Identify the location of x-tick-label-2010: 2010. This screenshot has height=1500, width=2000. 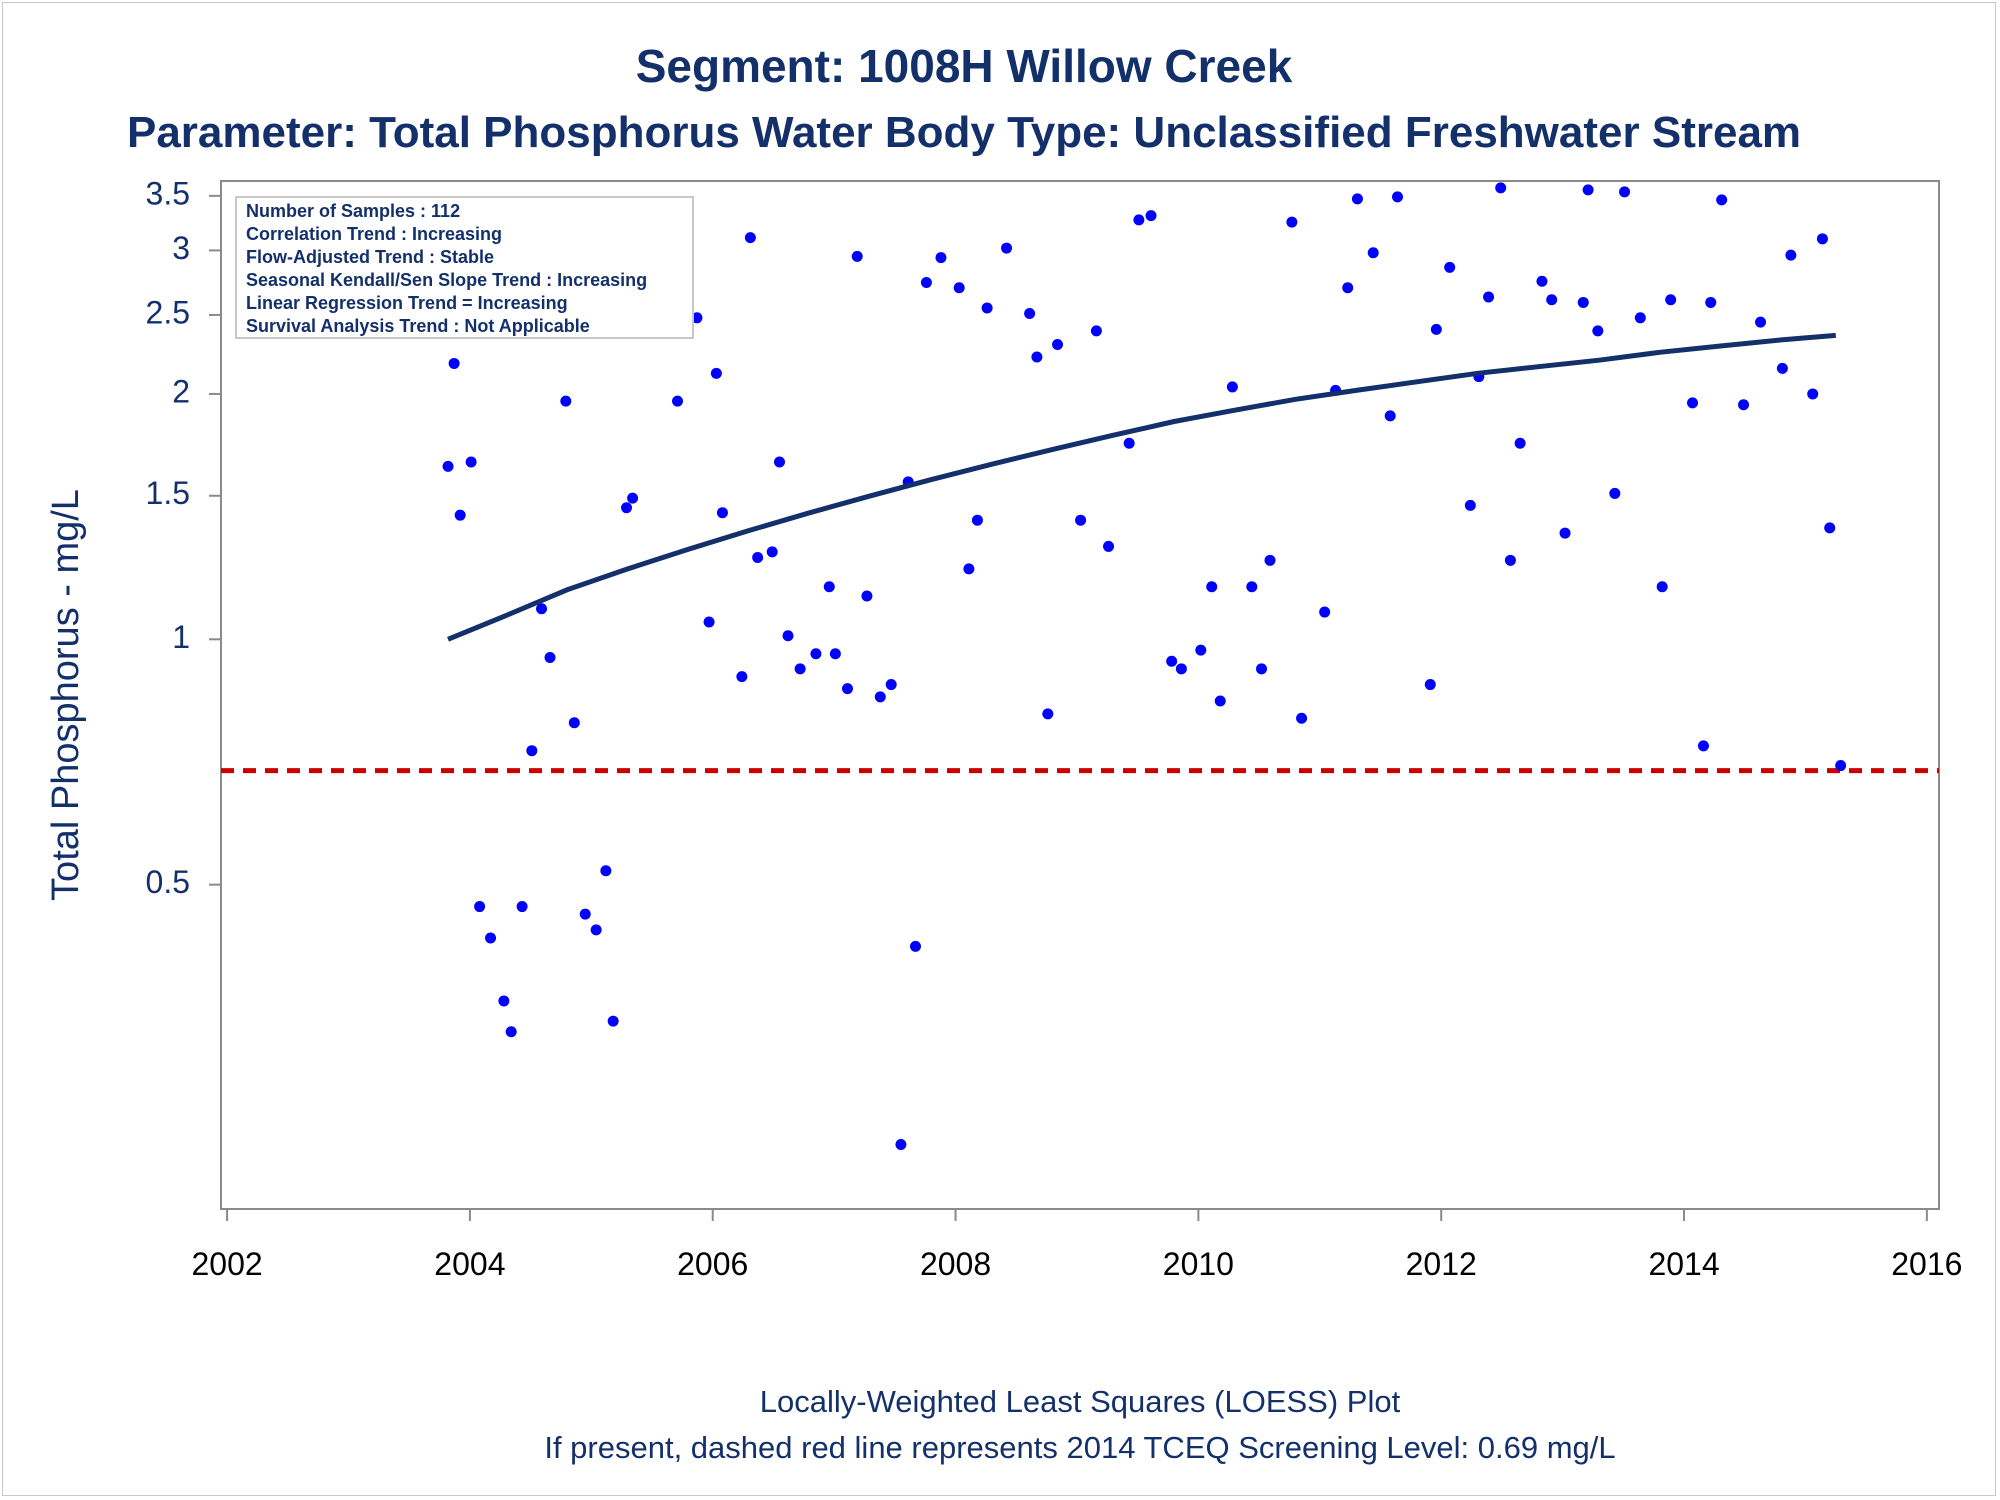
(1198, 1264).